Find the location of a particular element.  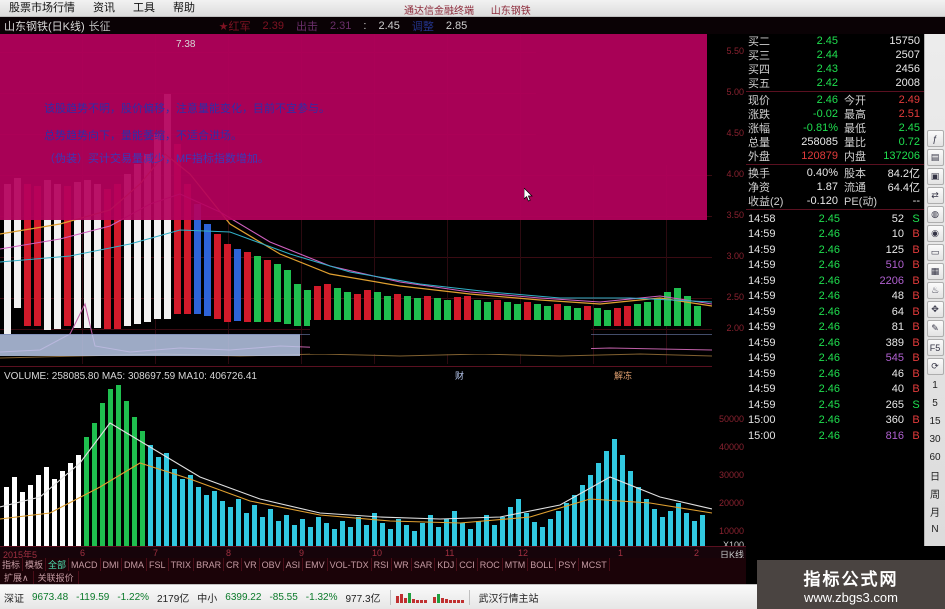

tick-flag: S is located at coordinates (916, 218).